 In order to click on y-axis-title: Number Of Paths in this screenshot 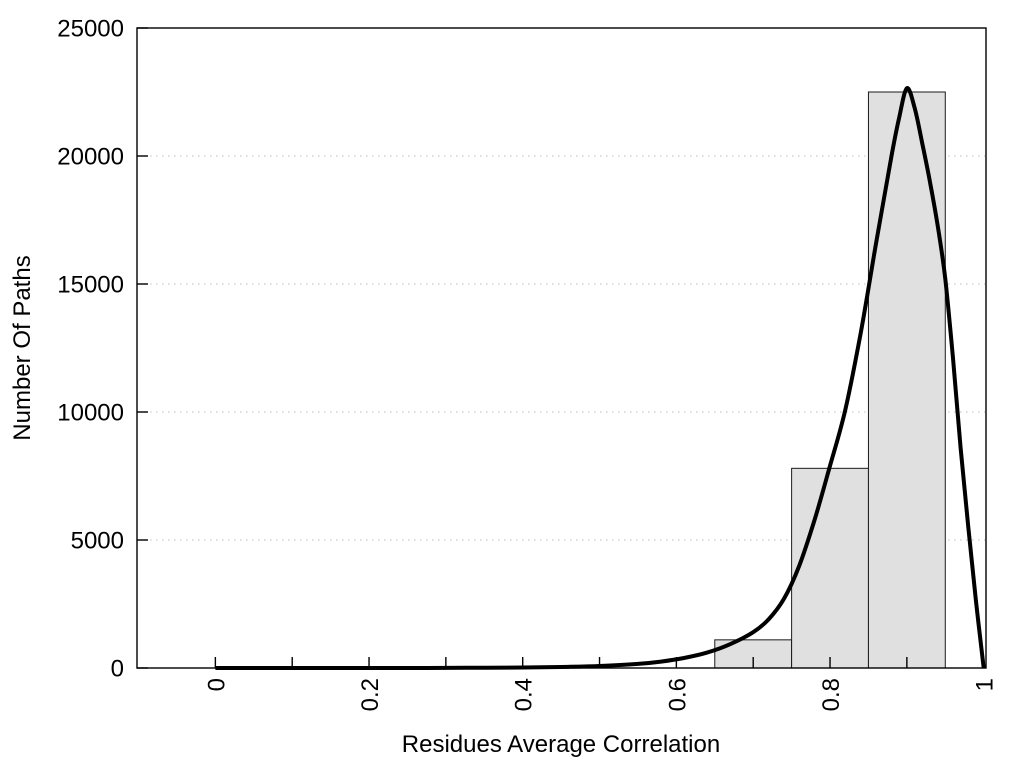, I will do `click(22, 347)`.